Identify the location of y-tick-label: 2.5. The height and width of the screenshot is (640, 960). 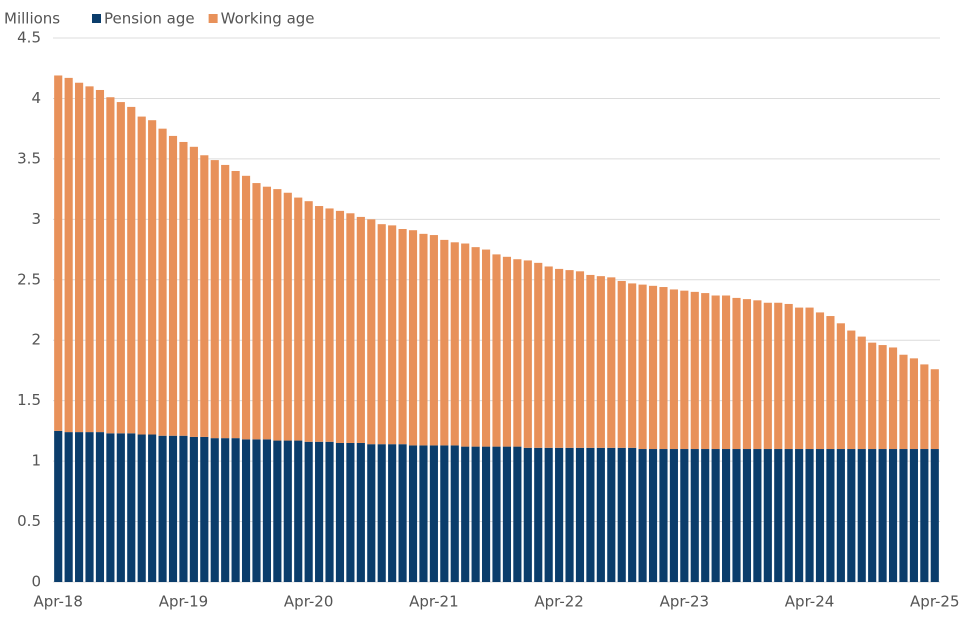
(29, 279).